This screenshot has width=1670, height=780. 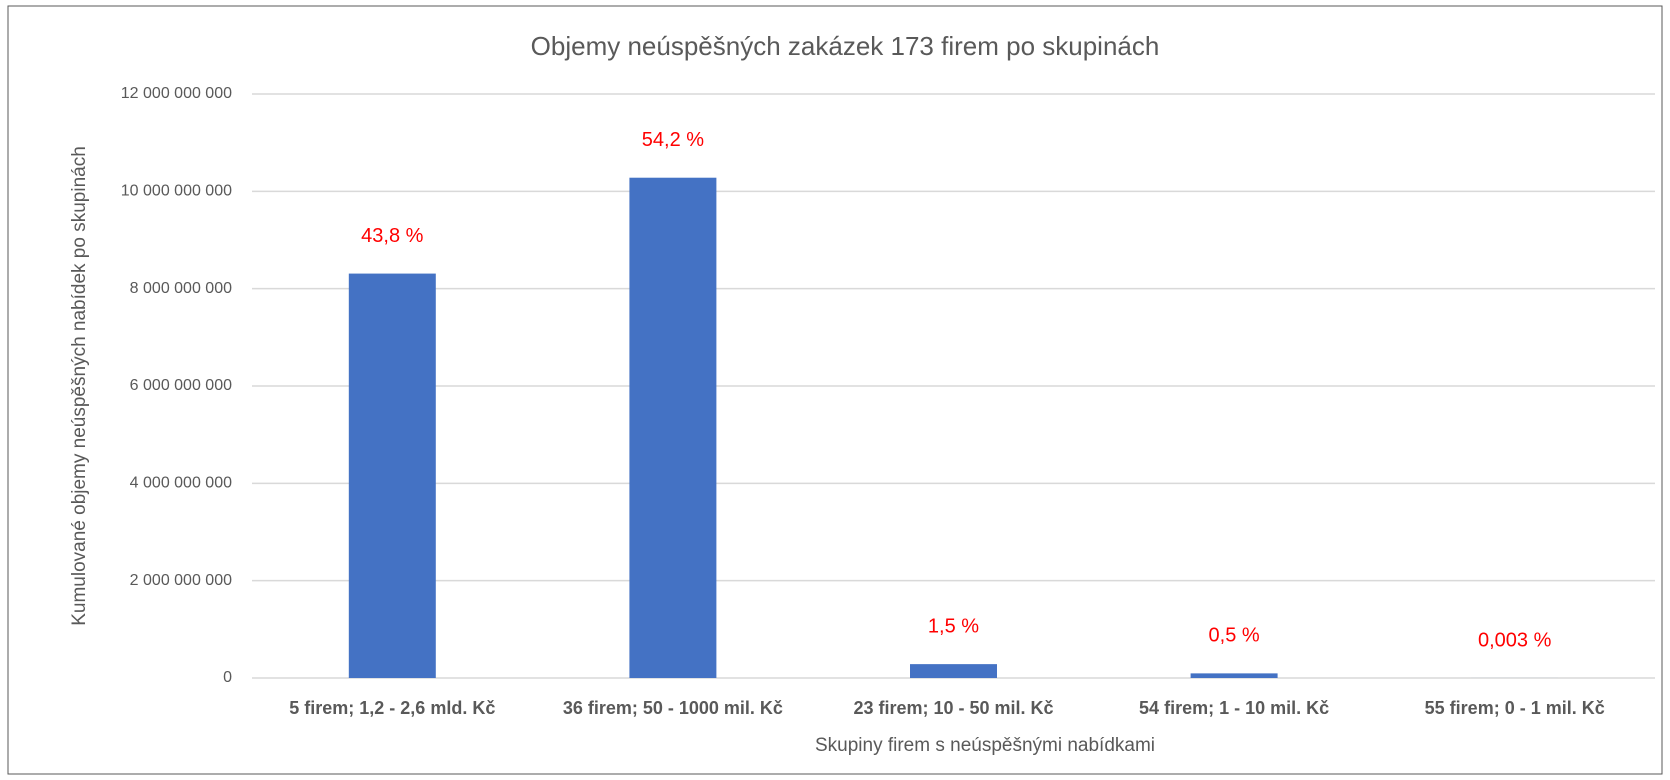 What do you see at coordinates (181, 483) in the screenshot?
I see `y-tick-label: 4 000 000 000` at bounding box center [181, 483].